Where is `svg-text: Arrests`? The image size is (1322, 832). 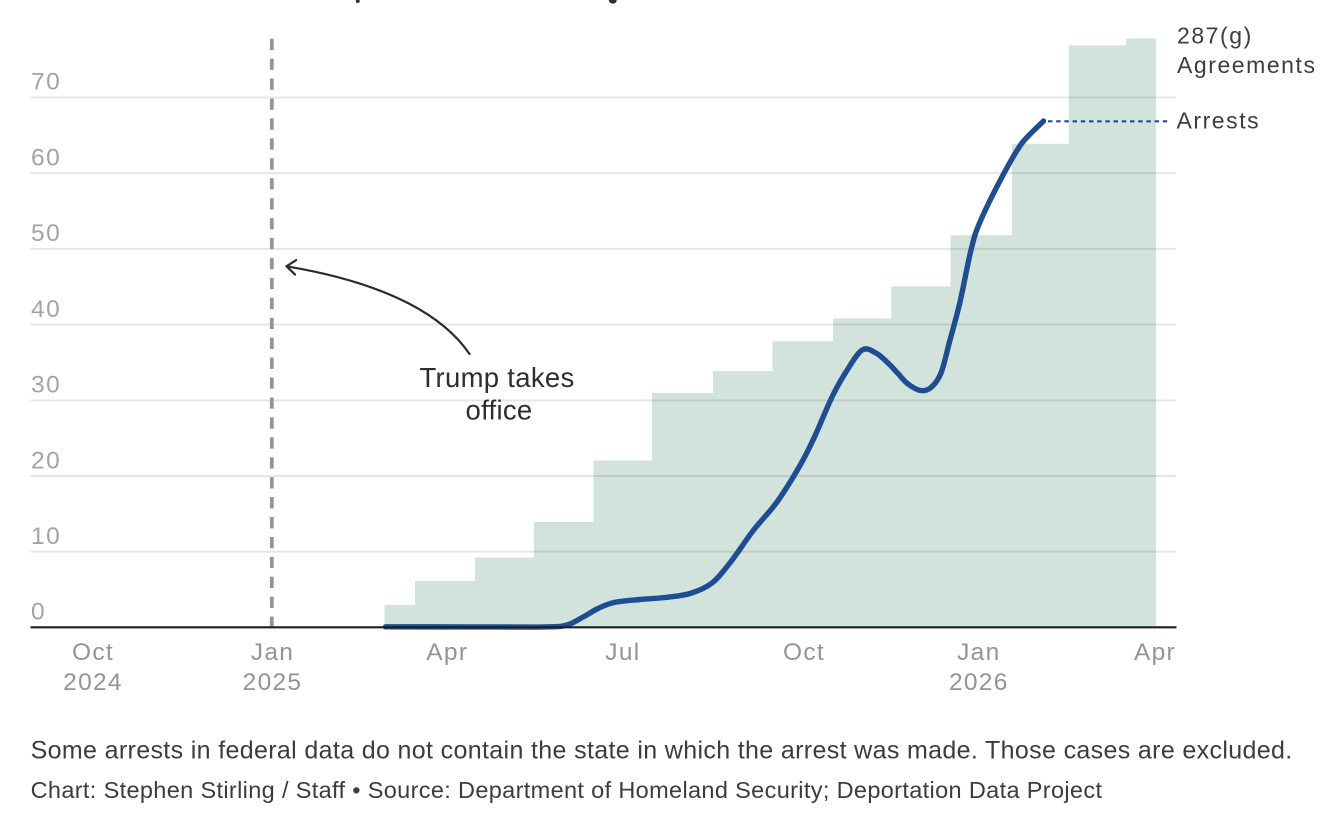
svg-text: Arrests is located at coordinates (1219, 120).